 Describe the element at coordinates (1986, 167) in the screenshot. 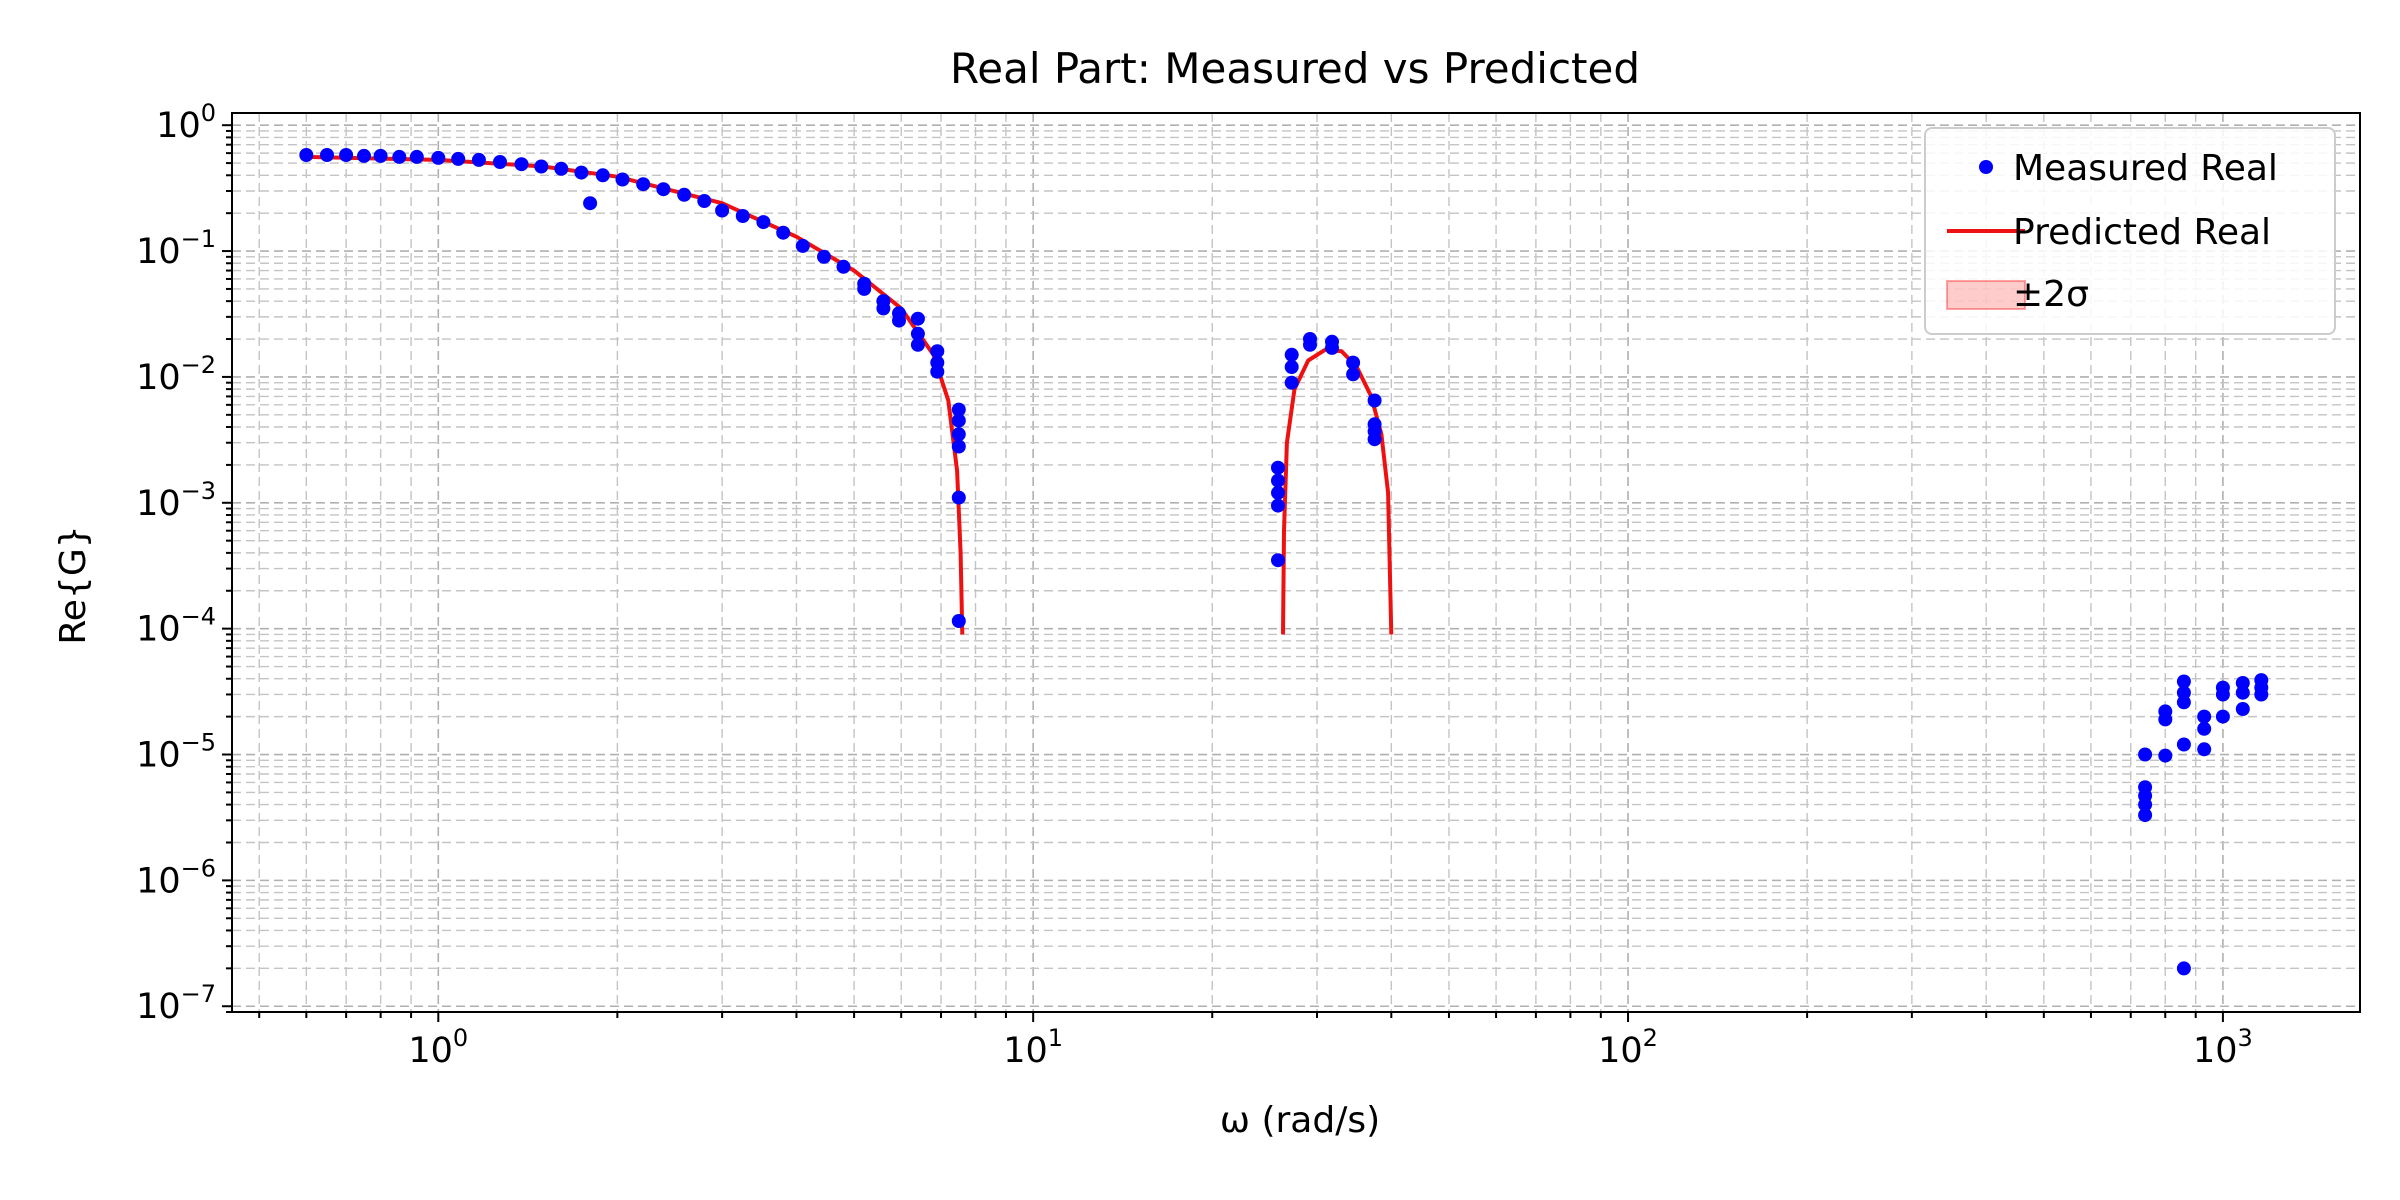

I see `legend-marker-measured` at that location.